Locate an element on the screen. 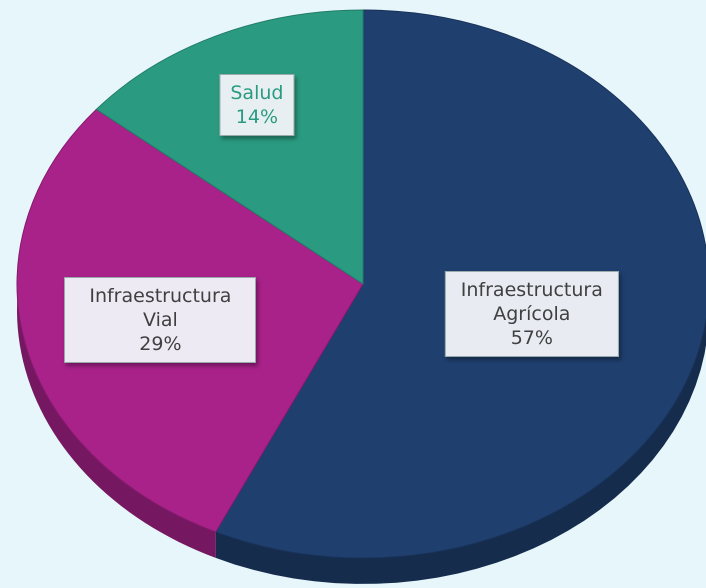 The image size is (706, 588). data-label: Infraestructura Vial 29% is located at coordinates (160, 319).